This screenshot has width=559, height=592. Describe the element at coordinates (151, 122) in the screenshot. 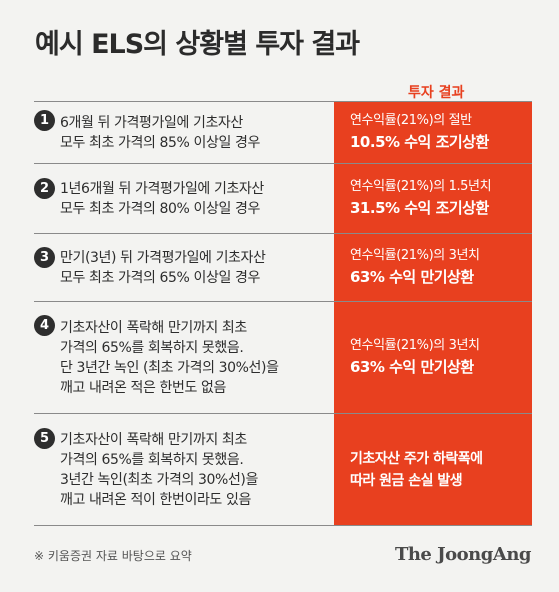

I see `condition-line: 6개월 뒤 가격평가일에 기초자산` at that location.